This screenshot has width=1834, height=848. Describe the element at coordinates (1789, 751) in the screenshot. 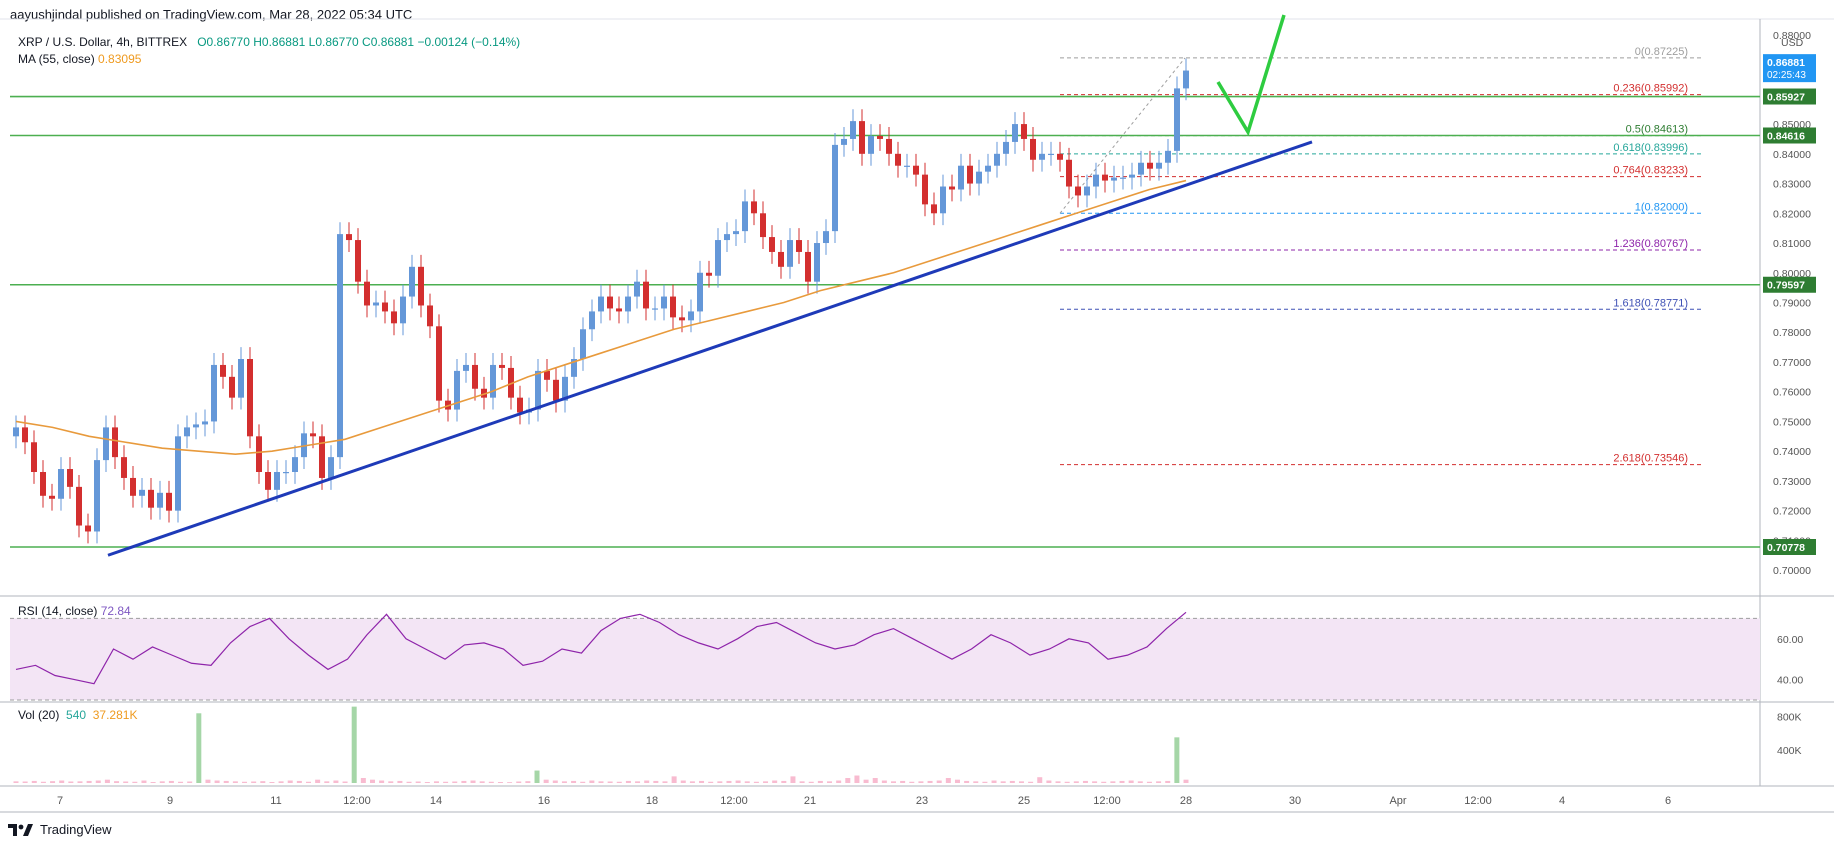

I see `volume-tick-label: 400K` at that location.